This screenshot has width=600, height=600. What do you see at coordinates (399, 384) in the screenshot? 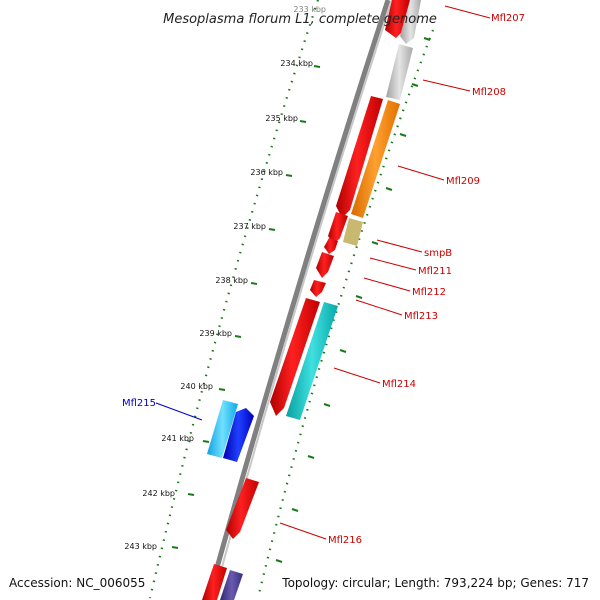
I see `gene-label-mfl214: Mfl214` at bounding box center [399, 384].